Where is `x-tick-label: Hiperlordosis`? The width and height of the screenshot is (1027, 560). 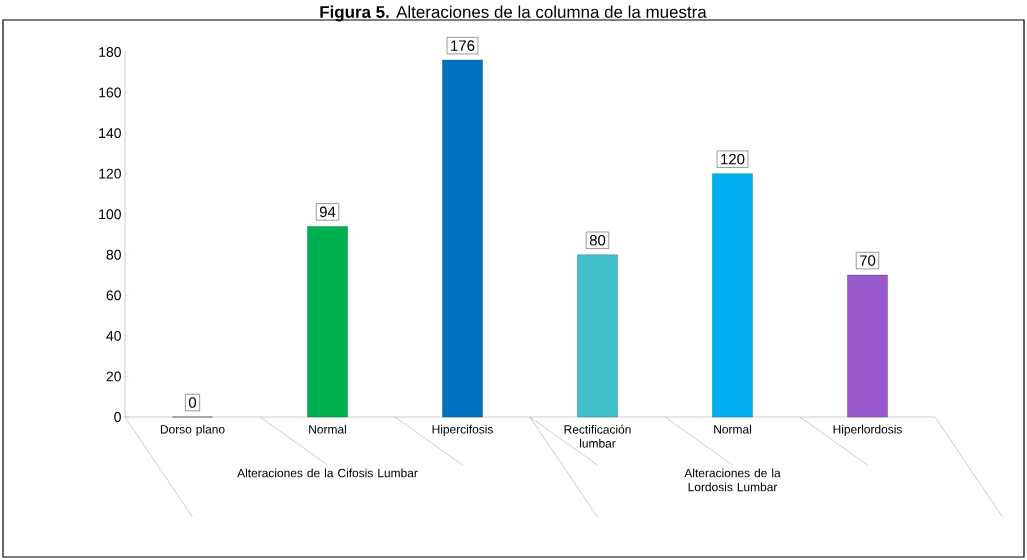 x-tick-label: Hiperlordosis is located at coordinates (867, 430).